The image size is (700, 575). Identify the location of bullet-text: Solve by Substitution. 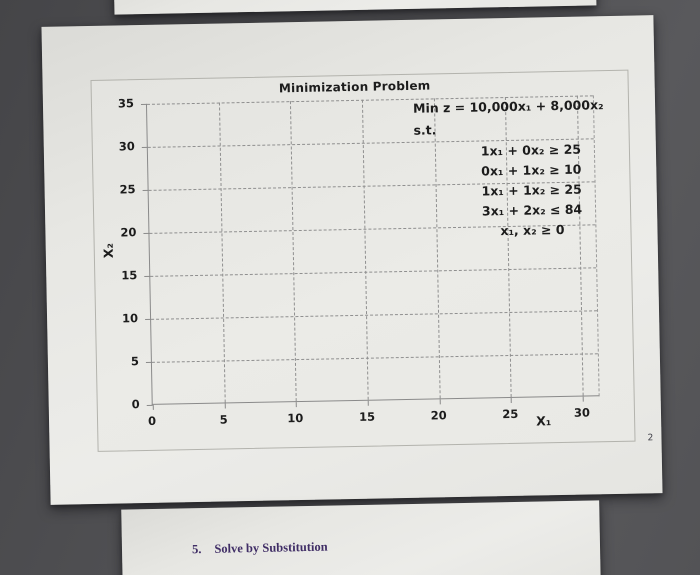
(271, 547).